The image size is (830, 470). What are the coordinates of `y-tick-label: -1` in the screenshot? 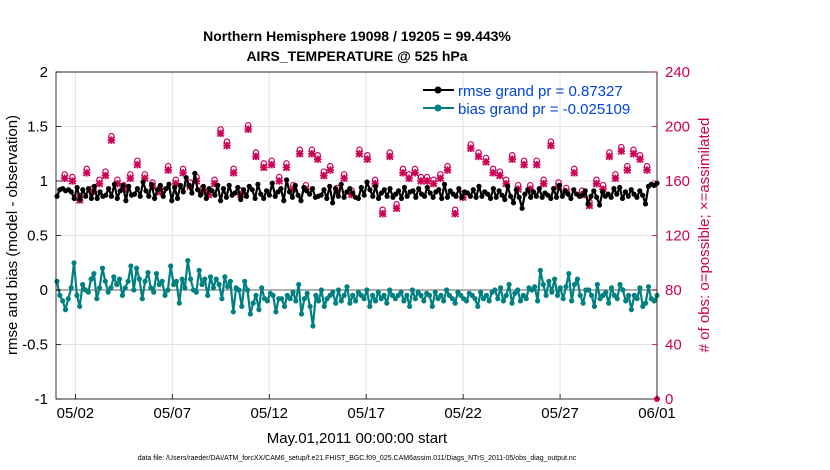 It's located at (41, 399).